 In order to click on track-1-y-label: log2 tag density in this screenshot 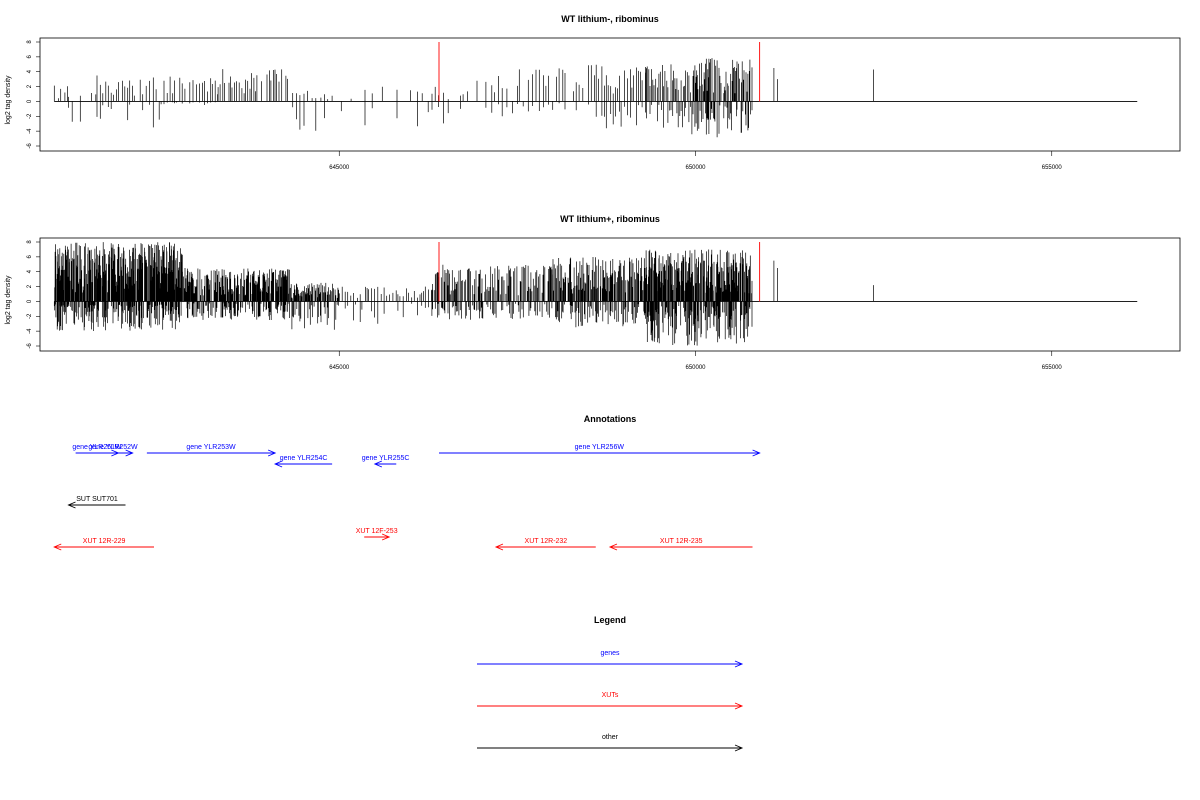, I will do `click(8, 100)`.